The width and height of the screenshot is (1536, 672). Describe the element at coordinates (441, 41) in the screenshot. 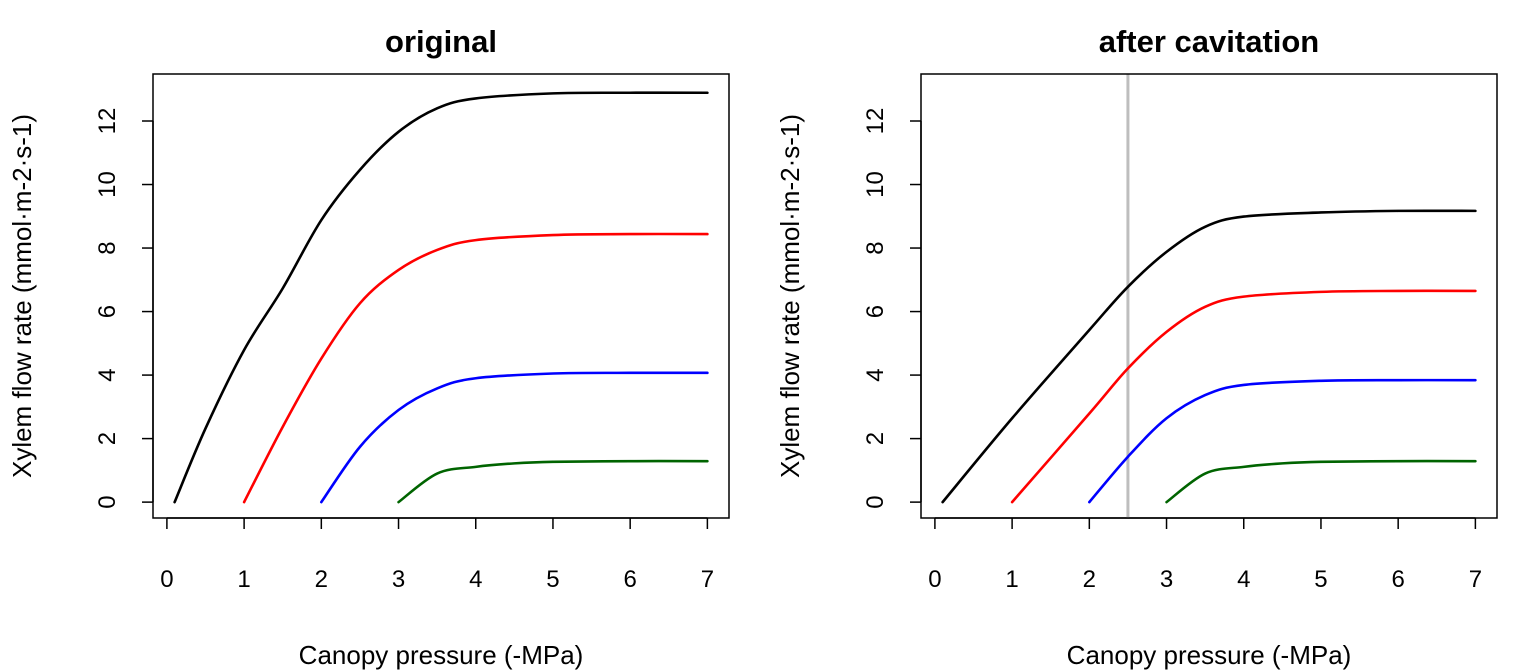

I see `chart-title: original` at that location.